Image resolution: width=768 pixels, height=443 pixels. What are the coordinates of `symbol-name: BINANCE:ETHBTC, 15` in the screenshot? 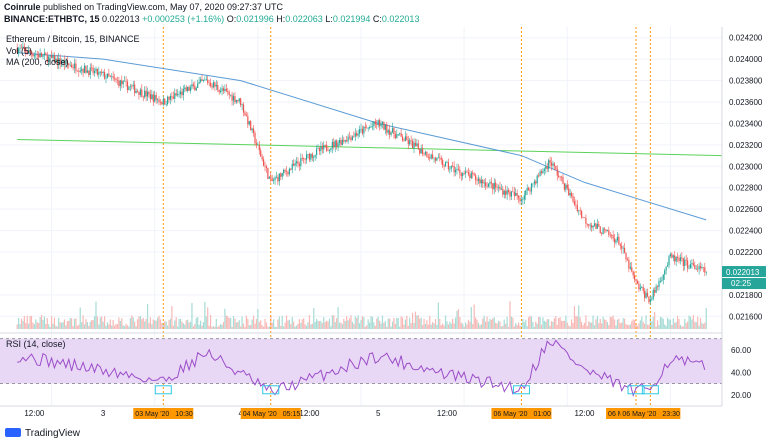 It's located at (52, 19).